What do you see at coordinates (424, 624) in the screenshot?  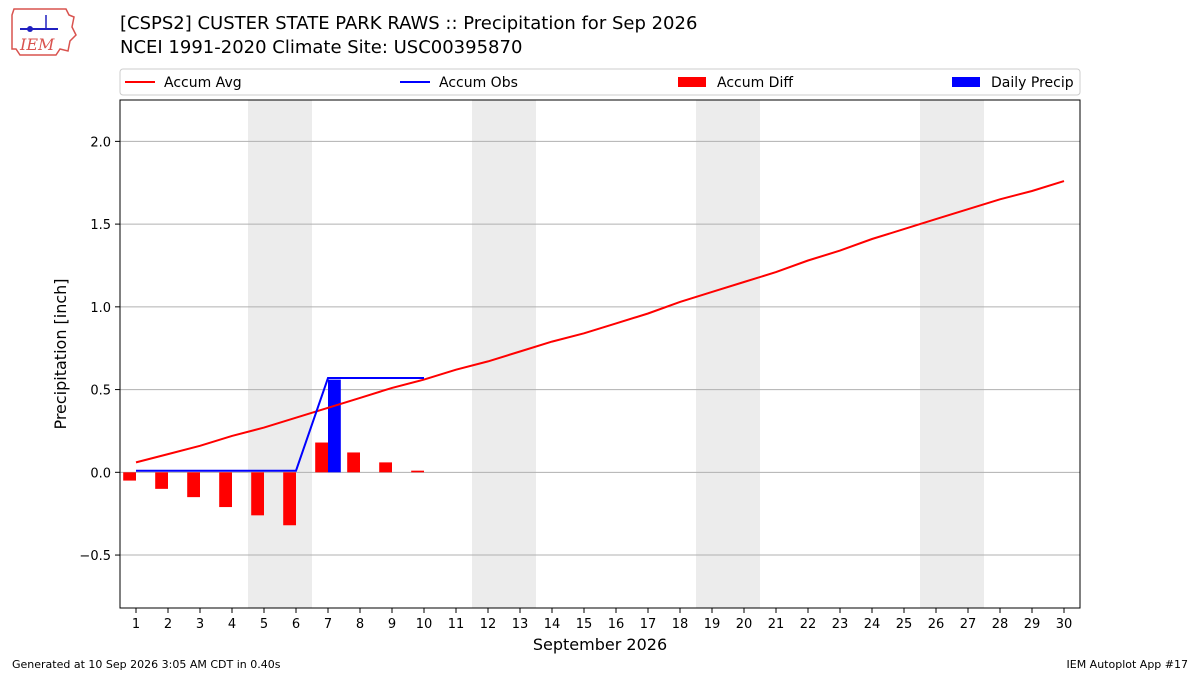 I see `x-tick-label: 10` at bounding box center [424, 624].